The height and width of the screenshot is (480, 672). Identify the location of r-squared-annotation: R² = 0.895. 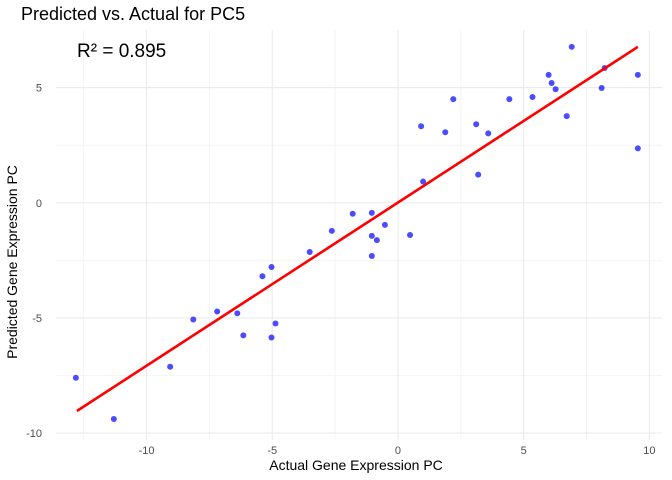
(121, 51).